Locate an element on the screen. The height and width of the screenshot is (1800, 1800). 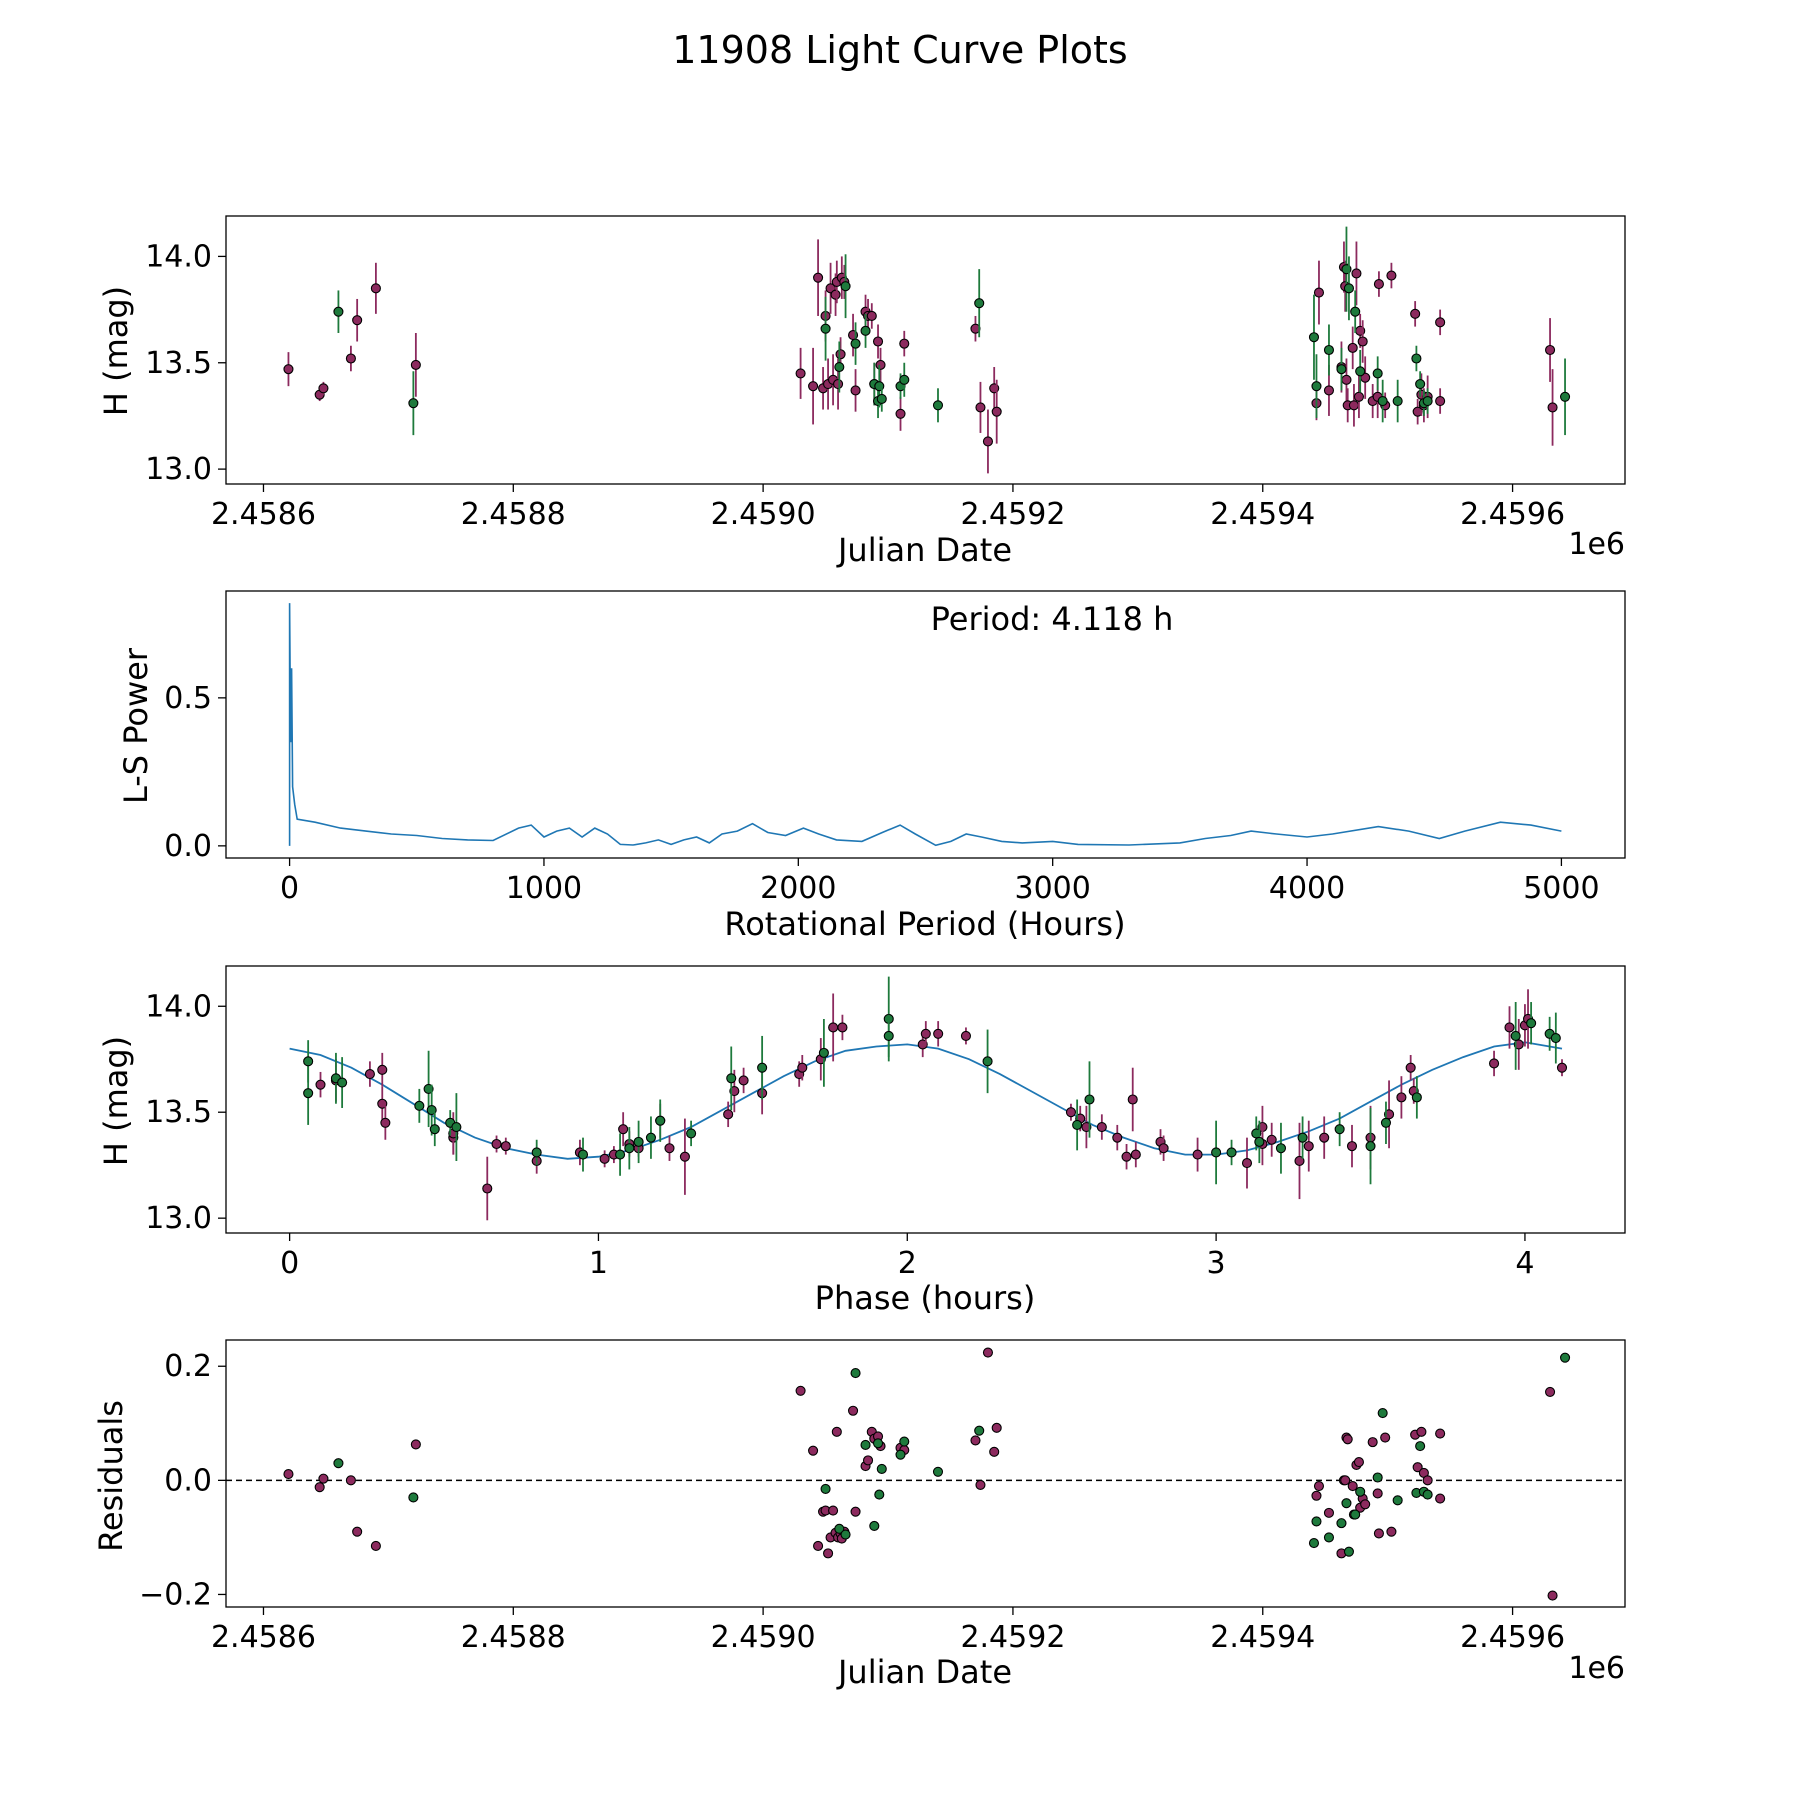
lightcurve-xlabel: Julian Date is located at coordinates (924, 550).